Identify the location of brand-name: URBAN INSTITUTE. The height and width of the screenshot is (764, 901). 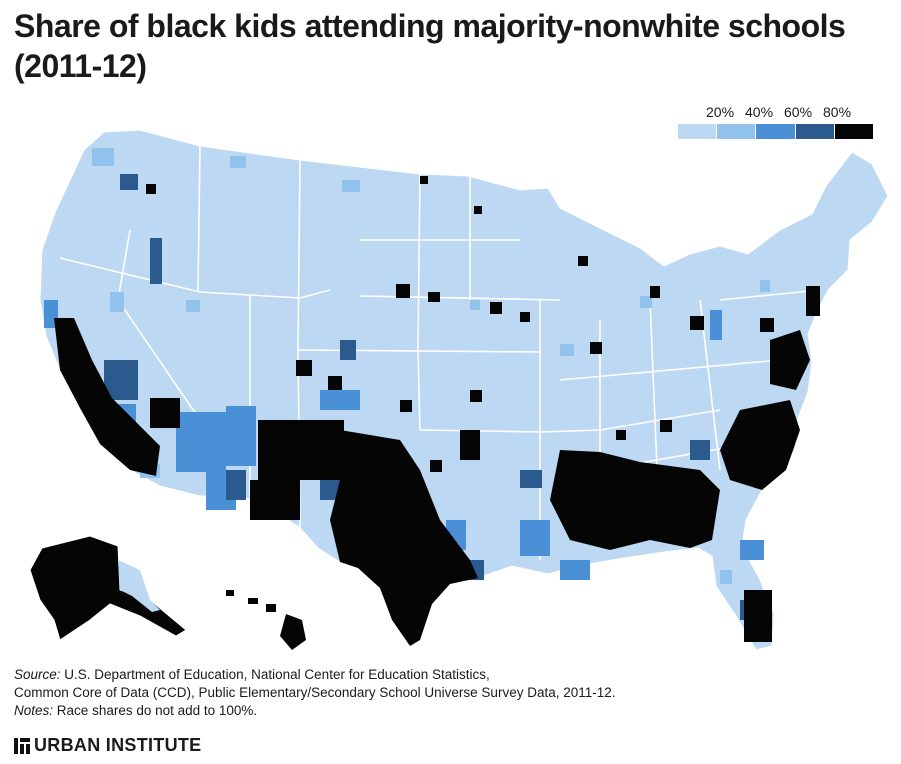
(118, 745).